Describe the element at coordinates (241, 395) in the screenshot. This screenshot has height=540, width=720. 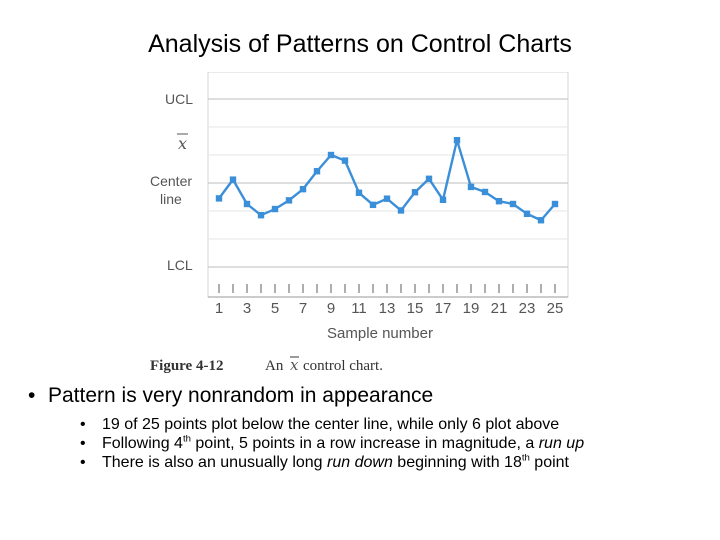
I see `bullet-main-text: Pattern is very nonrandom in appearance` at that location.